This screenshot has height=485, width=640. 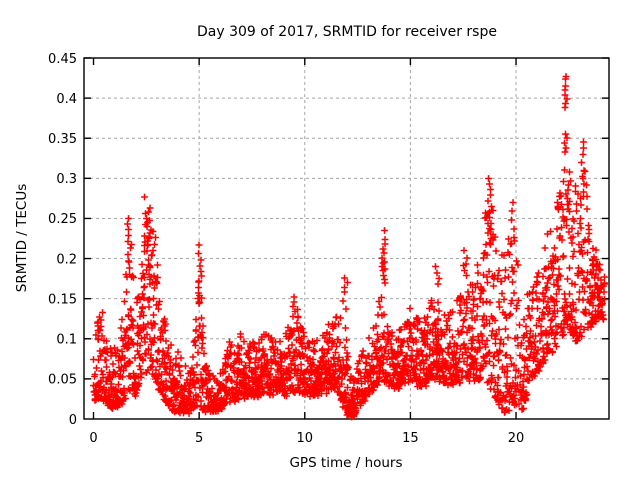 I want to click on y-tick-label: 0.35, so click(x=62, y=139).